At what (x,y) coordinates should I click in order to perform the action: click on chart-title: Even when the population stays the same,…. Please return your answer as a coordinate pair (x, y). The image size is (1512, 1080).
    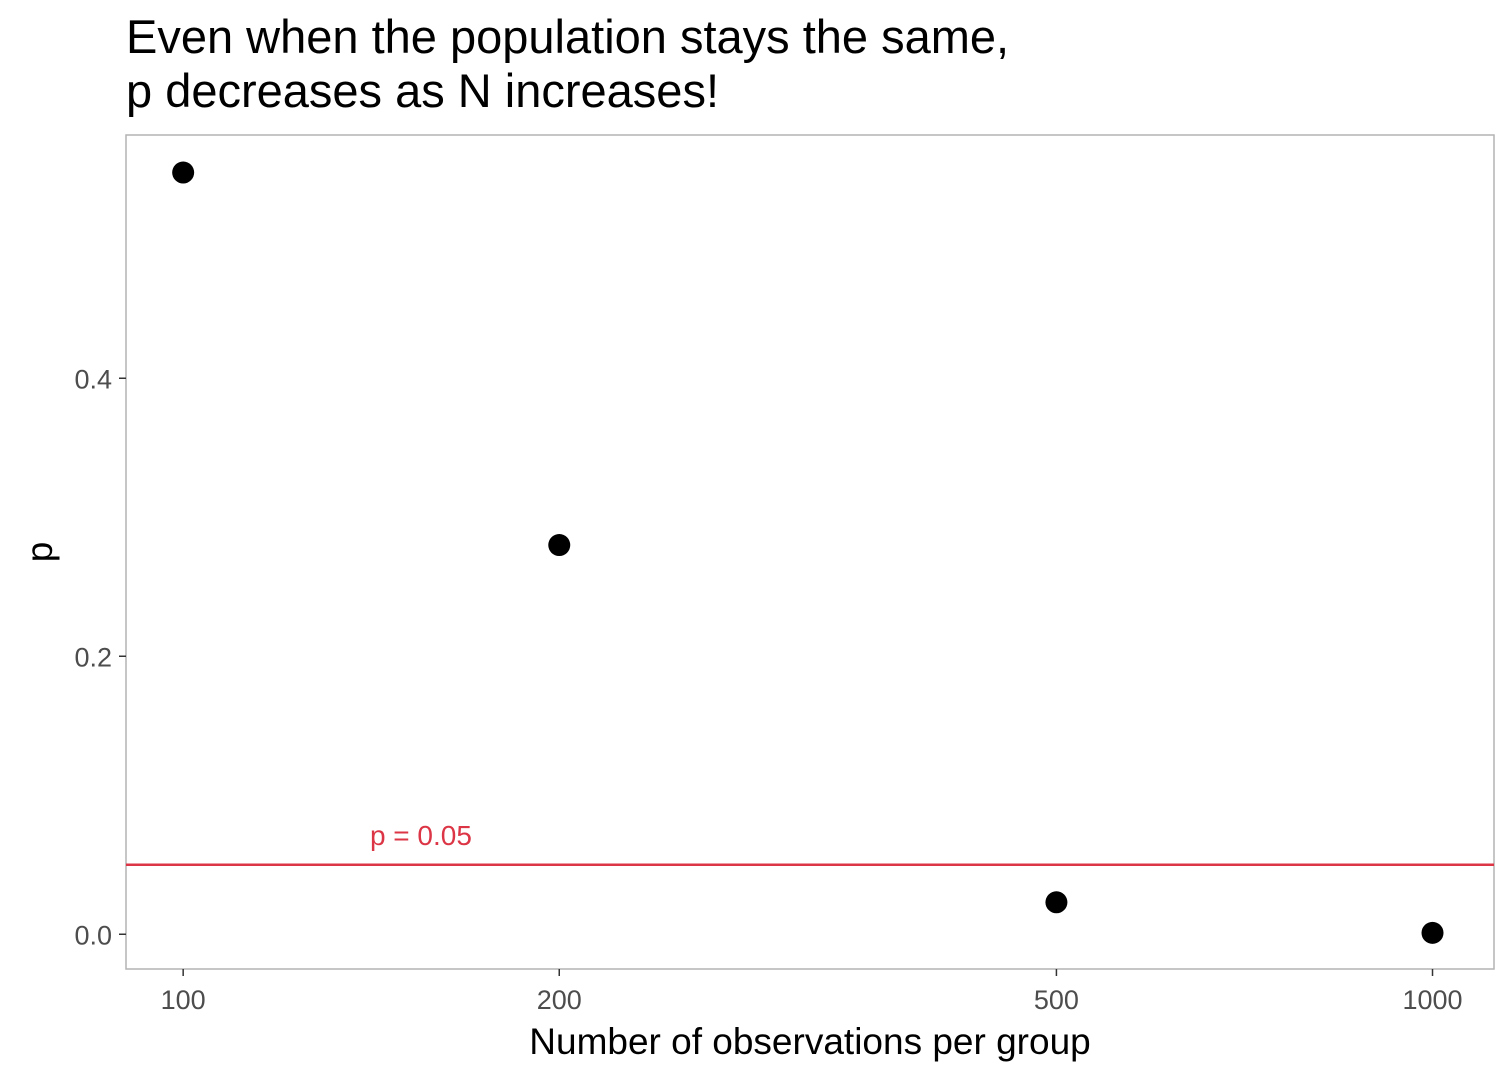
    Looking at the image, I should click on (806, 64).